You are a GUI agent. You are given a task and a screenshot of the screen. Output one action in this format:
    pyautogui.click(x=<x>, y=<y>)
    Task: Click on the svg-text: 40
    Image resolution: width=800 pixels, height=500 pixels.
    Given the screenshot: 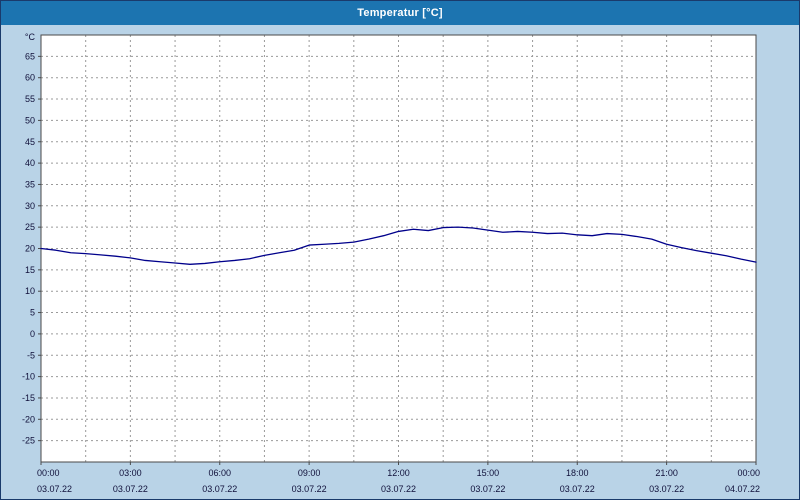 What is the action you would take?
    pyautogui.click(x=30, y=163)
    